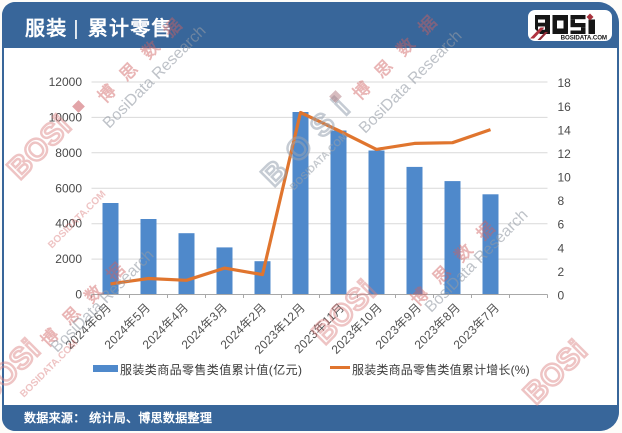 The image size is (622, 433). Describe the element at coordinates (66, 82) in the screenshot. I see `svg-text: 12000` at that location.